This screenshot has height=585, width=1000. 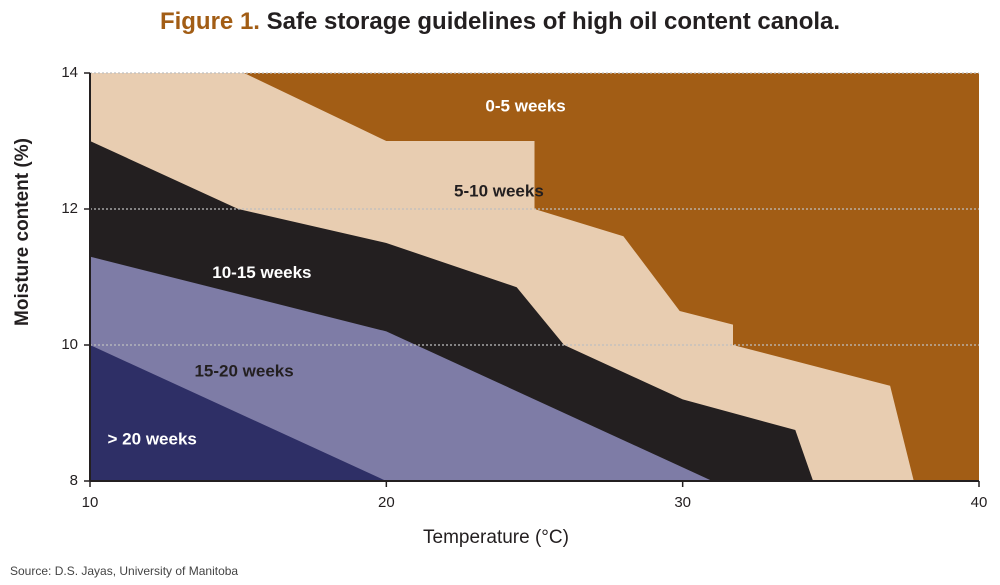 What do you see at coordinates (90, 502) in the screenshot?
I see `x-tick-label: 10` at bounding box center [90, 502].